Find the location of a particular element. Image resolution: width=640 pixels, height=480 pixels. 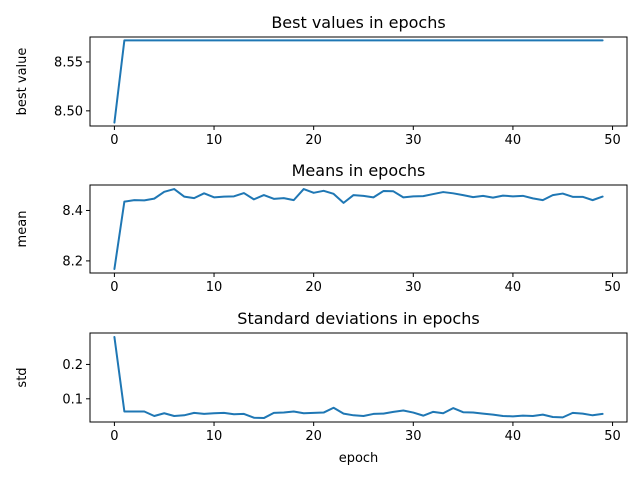

subplot-title: Best values in epochs is located at coordinates (358, 22).